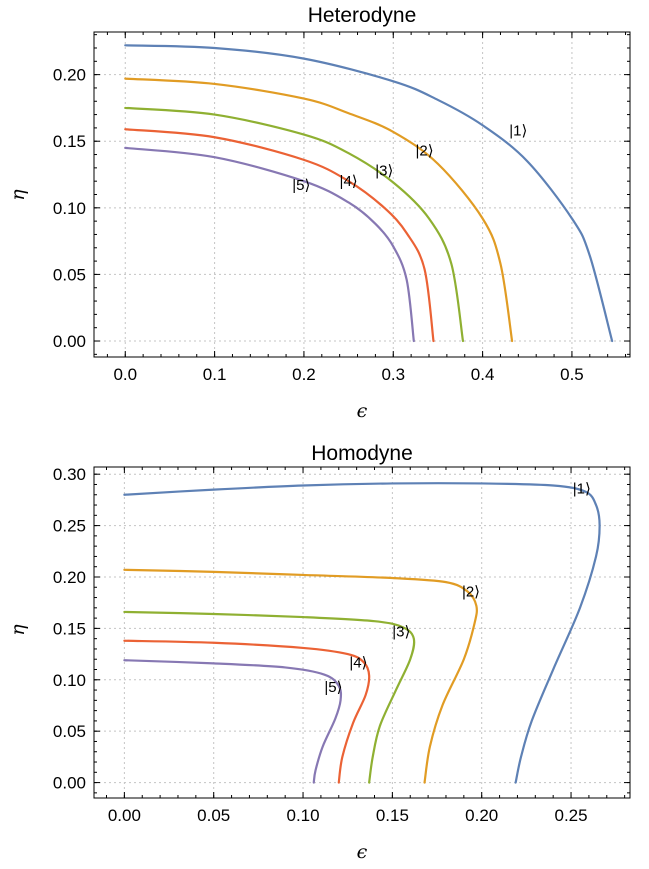 Image resolution: width=649 pixels, height=869 pixels. Describe the element at coordinates (215, 374) in the screenshot. I see `x-tick-label: 0.1` at that location.